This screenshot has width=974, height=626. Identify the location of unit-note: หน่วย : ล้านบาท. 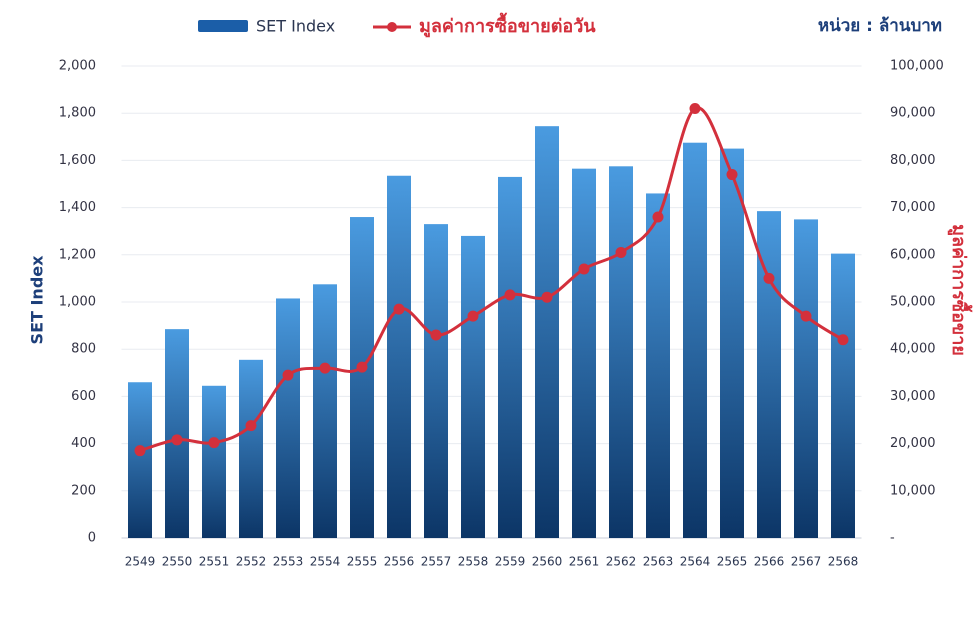
(880, 26).